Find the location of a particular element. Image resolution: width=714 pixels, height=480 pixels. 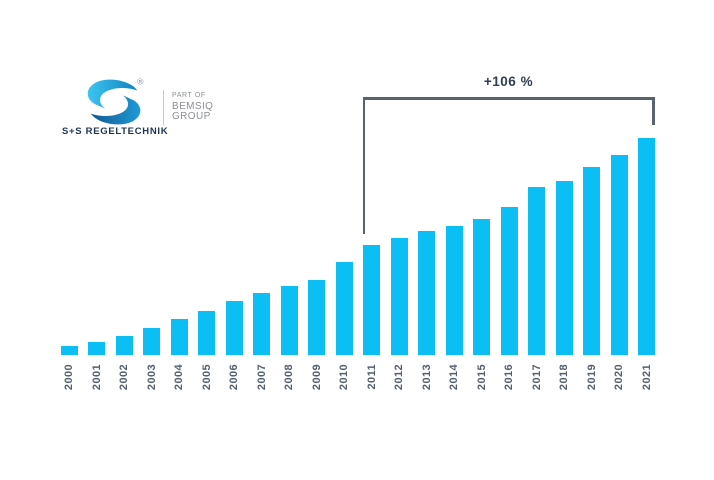

bar-column-2013 is located at coordinates (427, 235).